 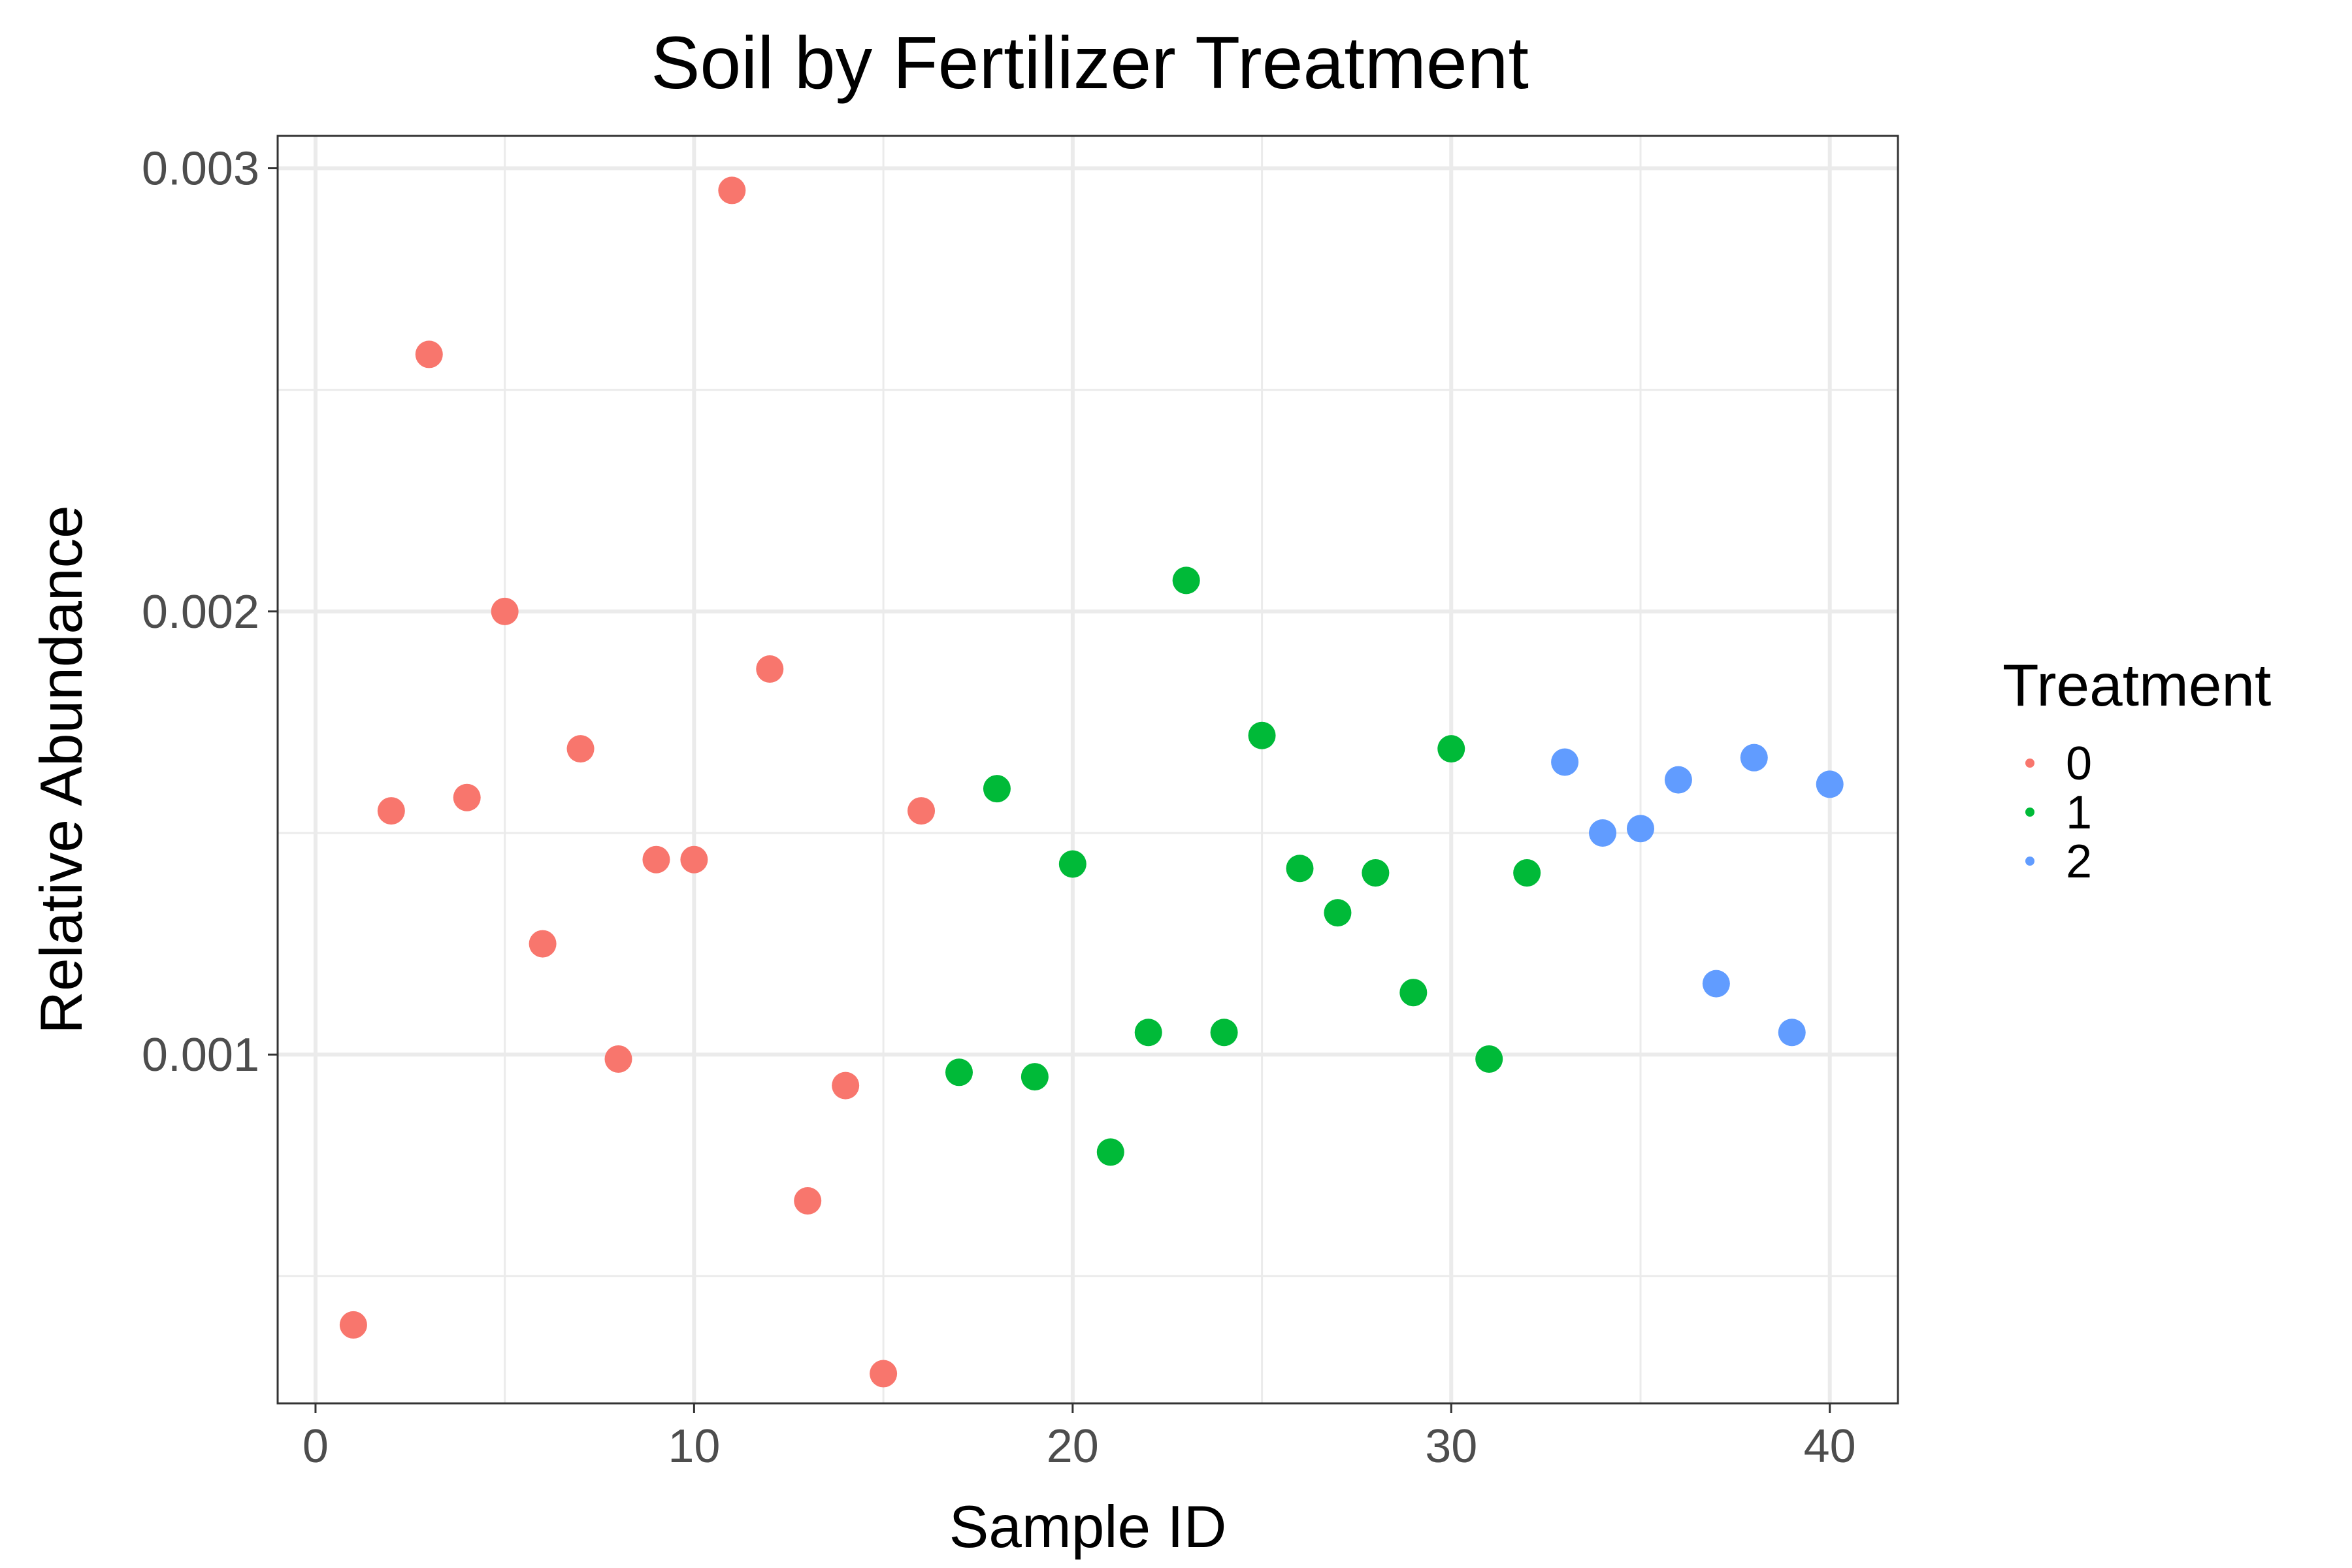 What do you see at coordinates (2079, 764) in the screenshot?
I see `legend-label-0: 0` at bounding box center [2079, 764].